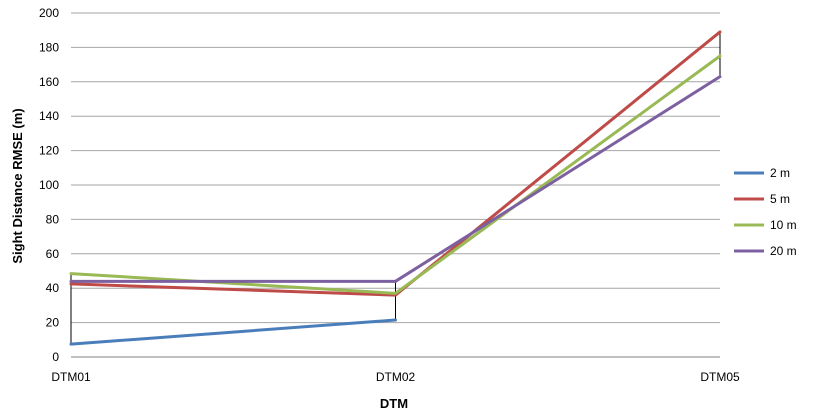  What do you see at coordinates (53, 323) in the screenshot?
I see `y-tick-label: 20` at bounding box center [53, 323].